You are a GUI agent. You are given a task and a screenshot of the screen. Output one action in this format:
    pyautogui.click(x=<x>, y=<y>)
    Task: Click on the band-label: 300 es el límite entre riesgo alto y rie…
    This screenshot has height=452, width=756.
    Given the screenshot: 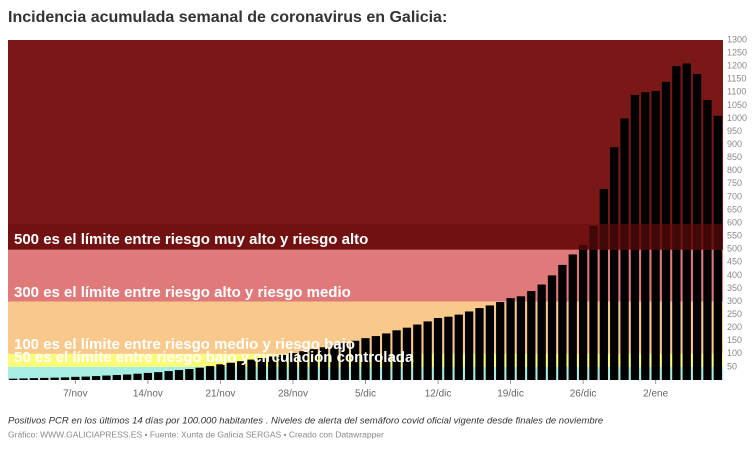 What is the action you would take?
    pyautogui.click(x=182, y=292)
    